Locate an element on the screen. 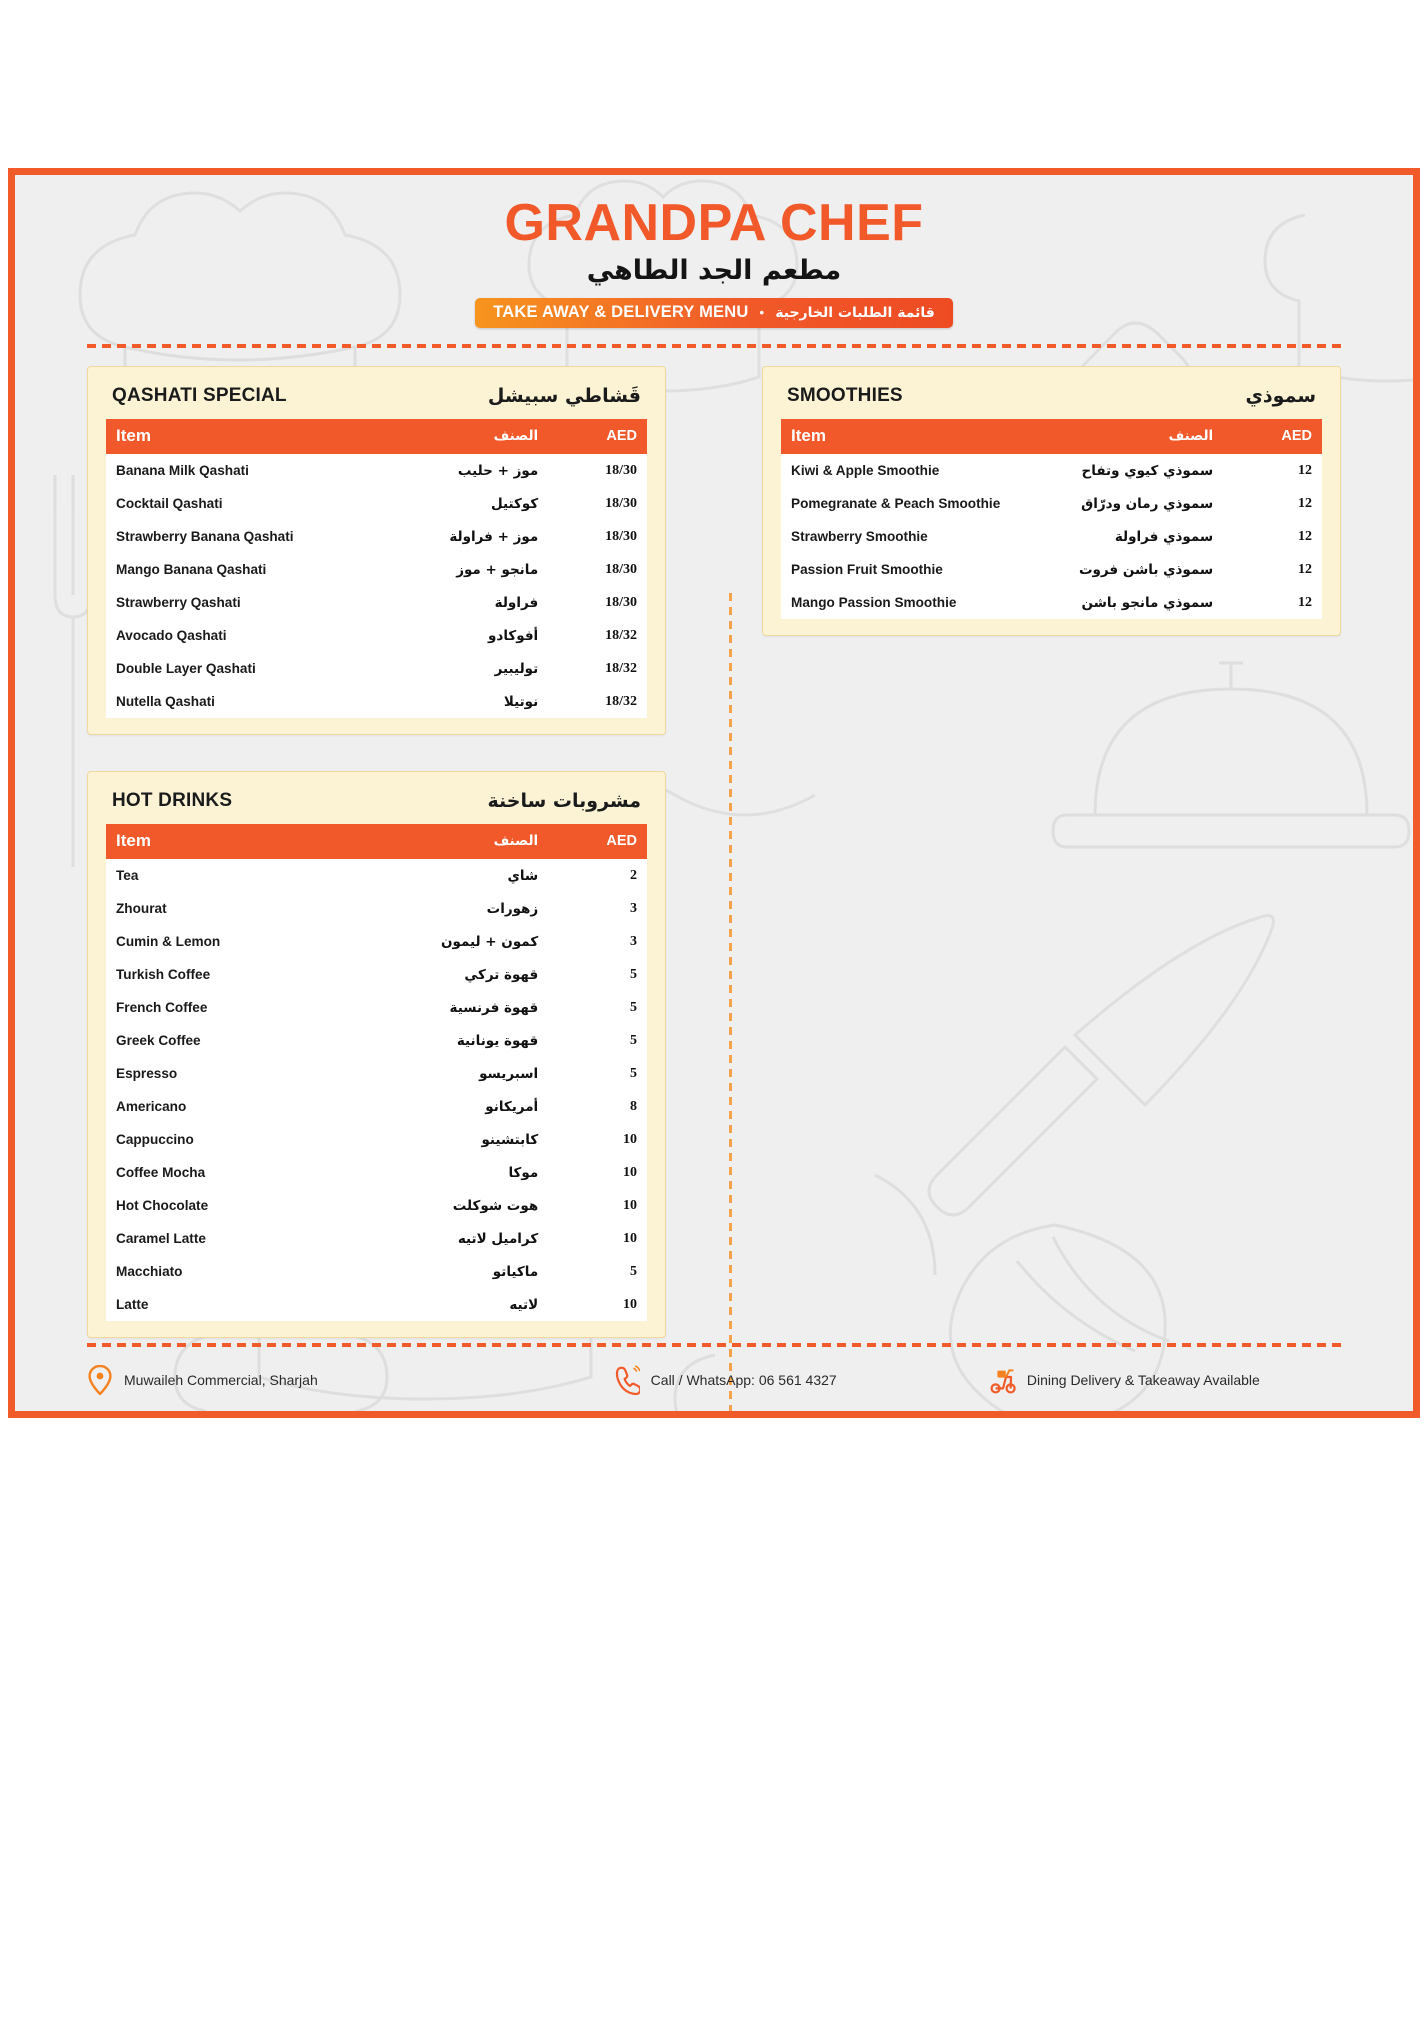 This screenshot has height=2028, width=1428. table-row: Macchiato ماكياتو 5 is located at coordinates (376, 1271).